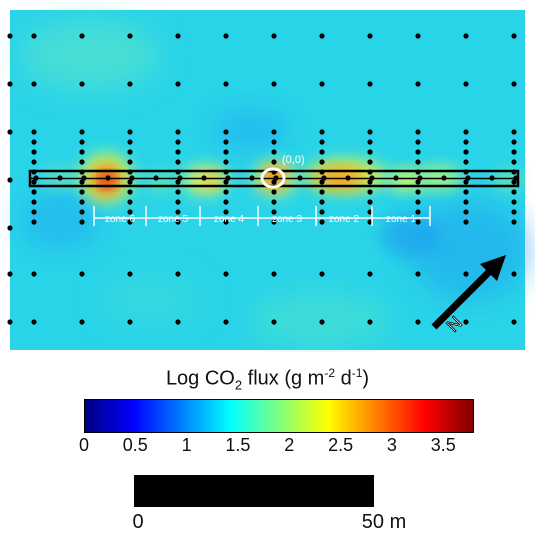  What do you see at coordinates (267, 379) in the screenshot?
I see `legend-title: Log CO2 flux (g m-2 d-1)` at bounding box center [267, 379].